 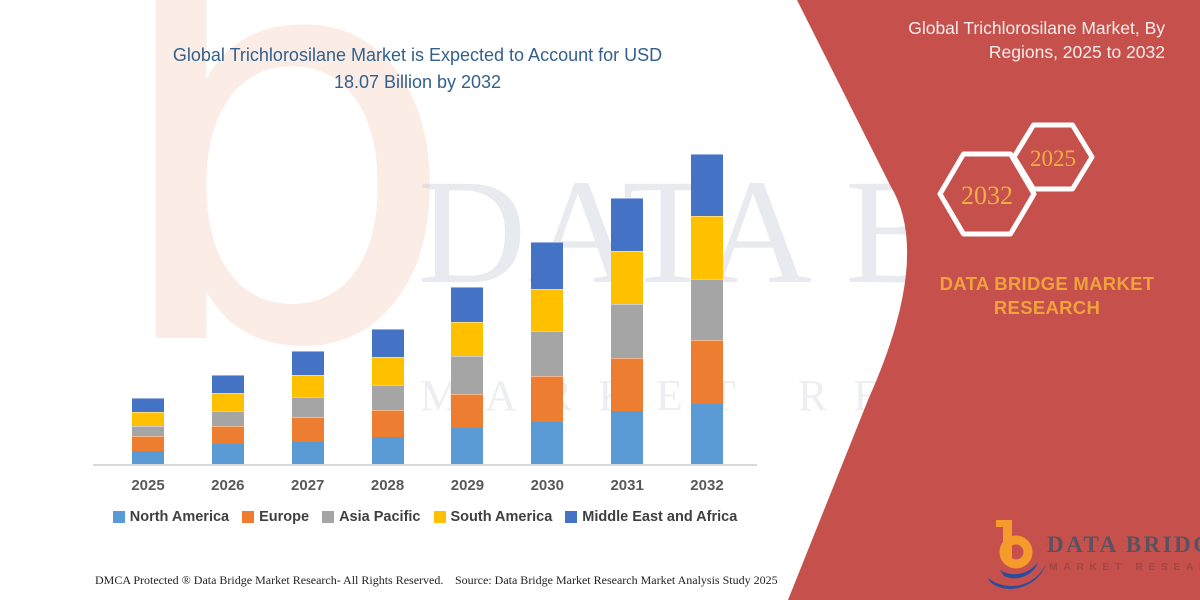 What do you see at coordinates (1047, 296) in the screenshot?
I see `brand-name: DATA BRIDGE MARKET RESEARCH` at bounding box center [1047, 296].